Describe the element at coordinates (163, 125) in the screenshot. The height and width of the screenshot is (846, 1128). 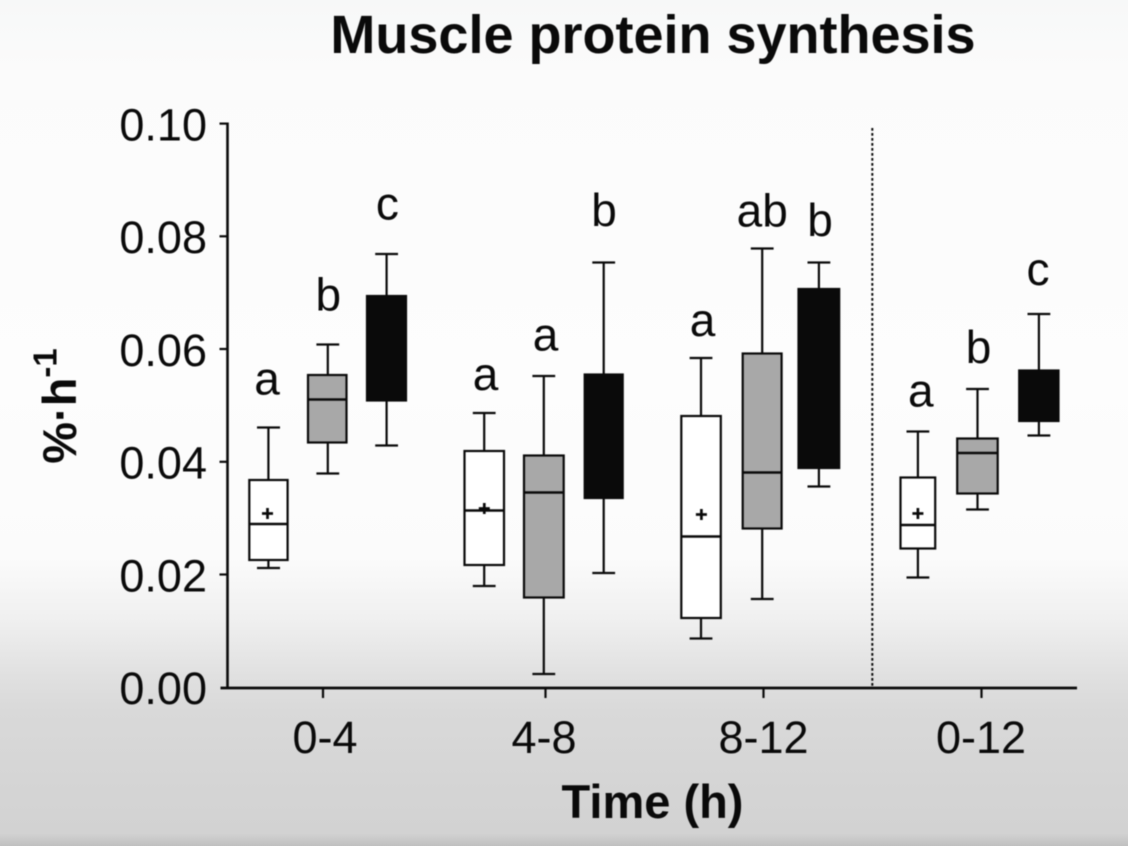
I see `svg-text: 0.10` at that location.